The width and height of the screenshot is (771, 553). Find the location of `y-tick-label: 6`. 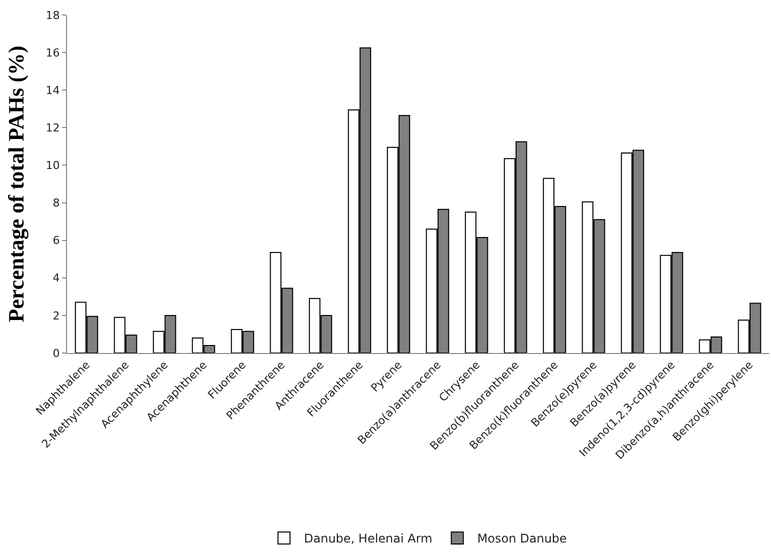

y-tick-label: 6 is located at coordinates (56, 241).